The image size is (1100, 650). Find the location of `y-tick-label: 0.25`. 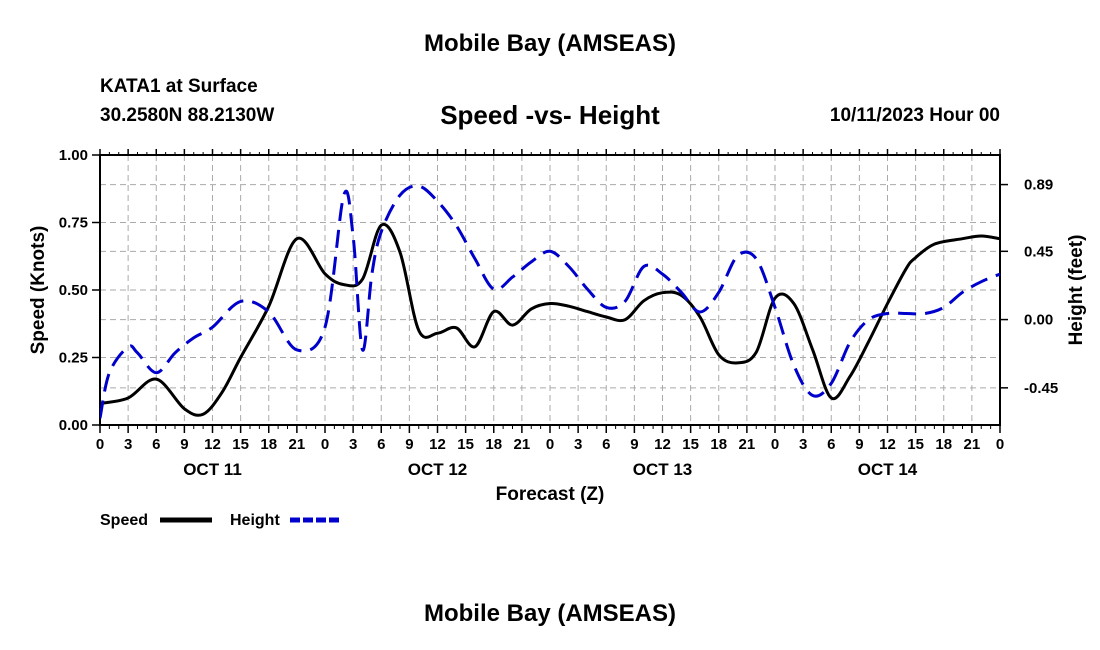

y-tick-label: 0.25 is located at coordinates (73, 358).